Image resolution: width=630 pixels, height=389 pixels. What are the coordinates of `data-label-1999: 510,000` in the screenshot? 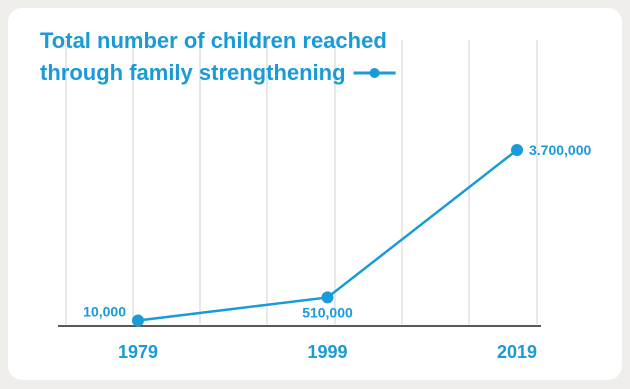 It's located at (327, 312).